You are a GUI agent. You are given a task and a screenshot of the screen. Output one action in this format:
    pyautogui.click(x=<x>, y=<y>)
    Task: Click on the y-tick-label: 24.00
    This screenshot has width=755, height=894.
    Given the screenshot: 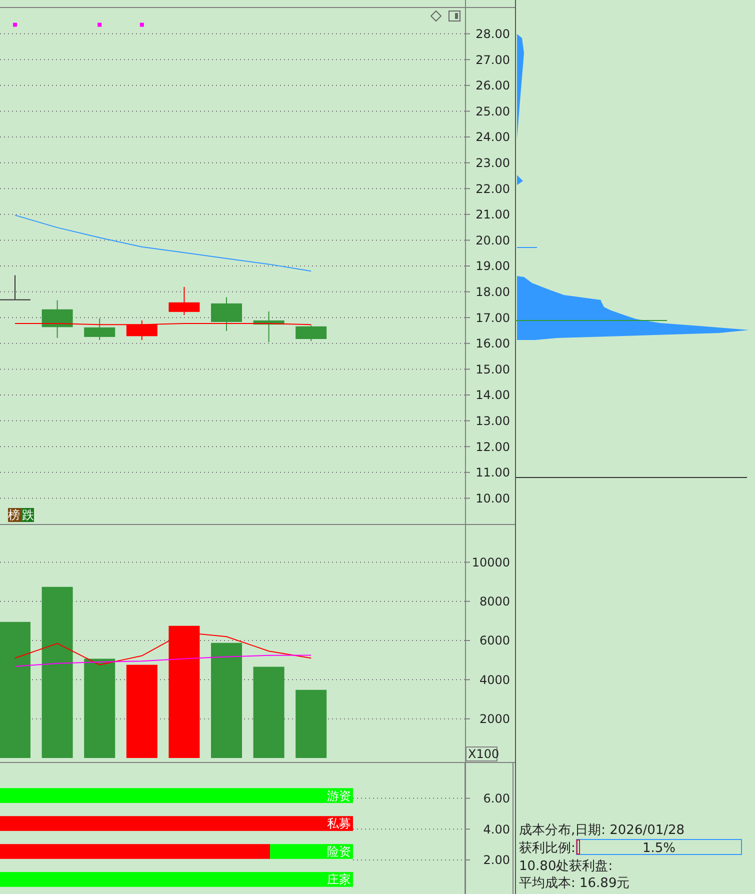 What is the action you would take?
    pyautogui.click(x=493, y=137)
    